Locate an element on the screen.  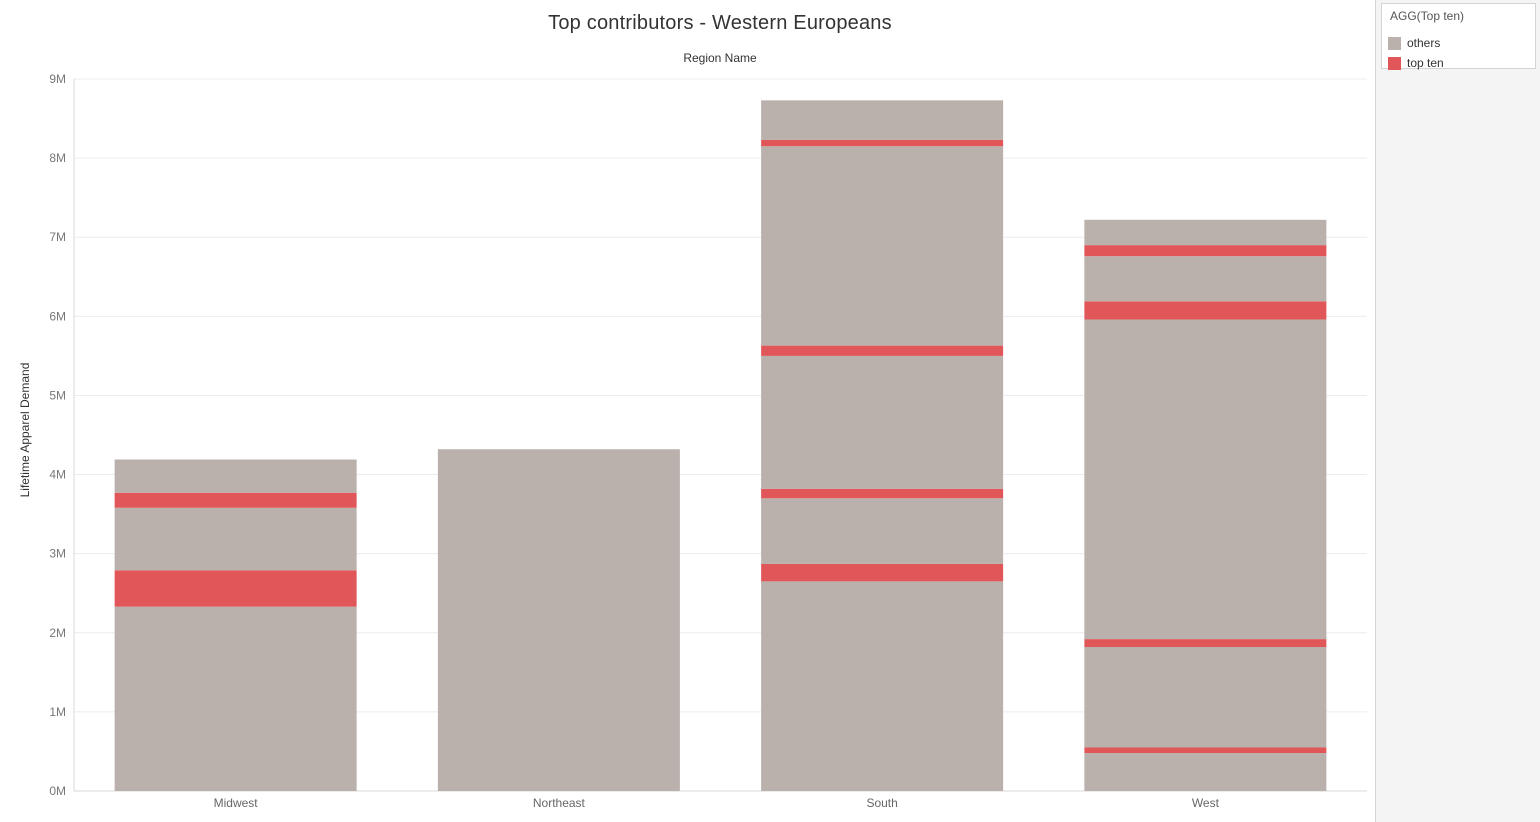
x-tick-label: Northeast is located at coordinates (559, 803).